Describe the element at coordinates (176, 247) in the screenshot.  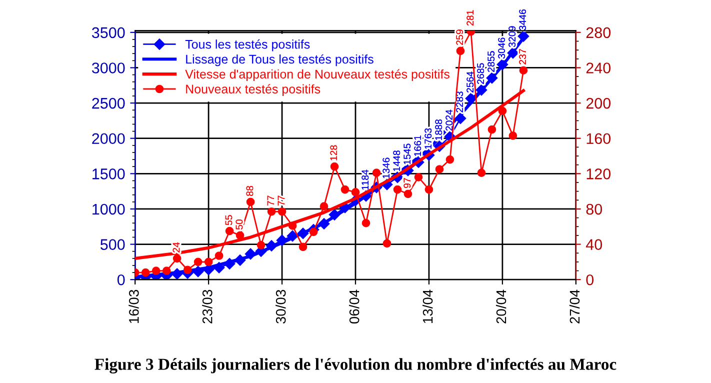
I see `data-label: 24` at that location.